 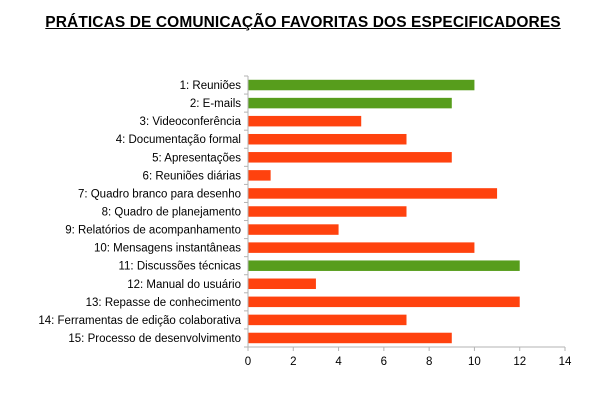 What do you see at coordinates (215, 104) in the screenshot?
I see `category-label-2: 2: E-mails` at bounding box center [215, 104].